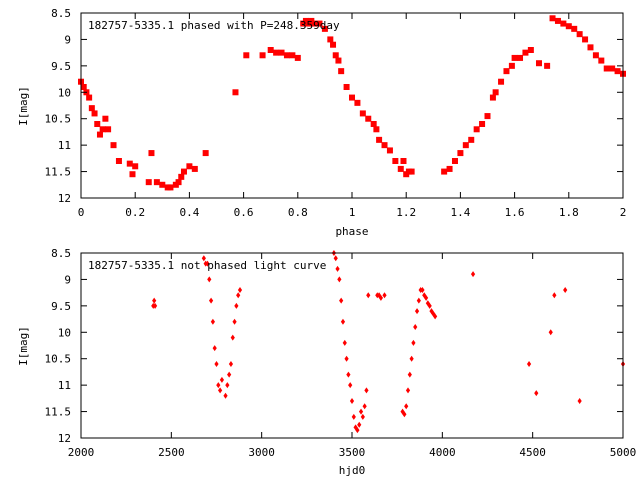 The image size is (640, 485). Describe the element at coordinates (23, 346) in the screenshot. I see `unphased-y-axis-label: I[mag]` at that location.